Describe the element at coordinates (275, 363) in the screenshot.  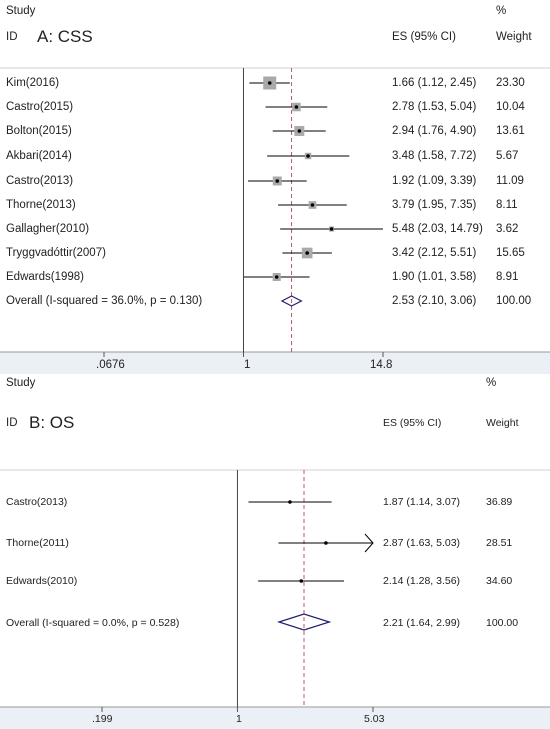
I see `panel-a-bottom-strip` at that location.